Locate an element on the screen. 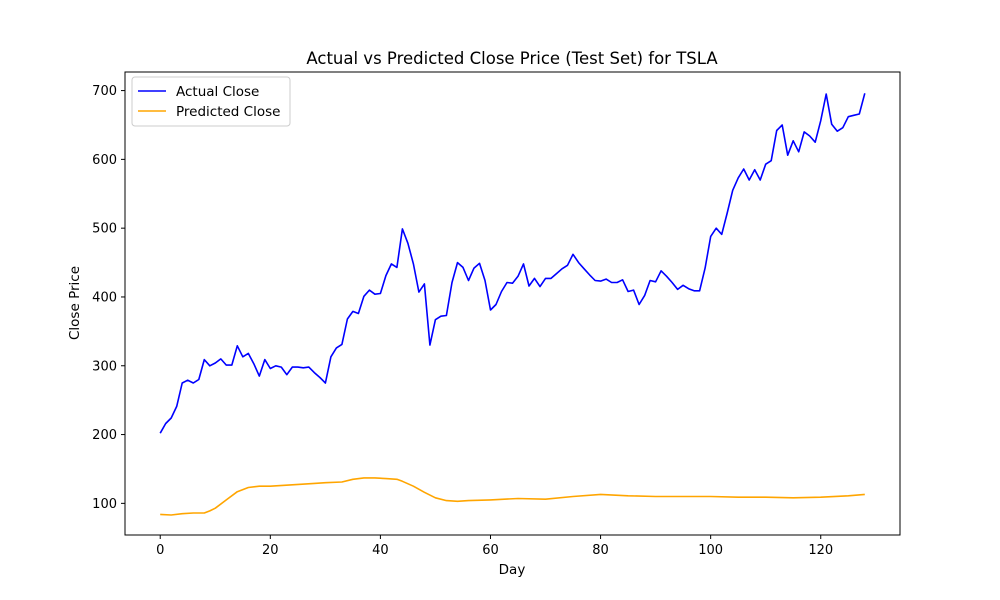  y-axis-ticks: 100 200 300 400 500 600 700 is located at coordinates (108, 298).